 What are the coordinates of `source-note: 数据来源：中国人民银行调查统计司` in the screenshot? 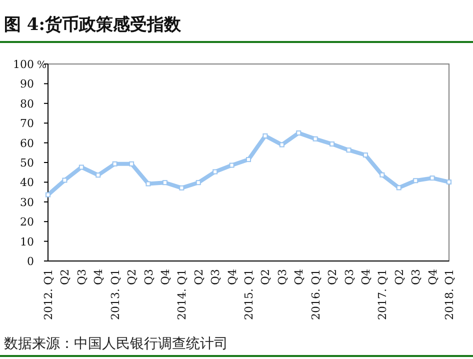 It's located at (116, 344).